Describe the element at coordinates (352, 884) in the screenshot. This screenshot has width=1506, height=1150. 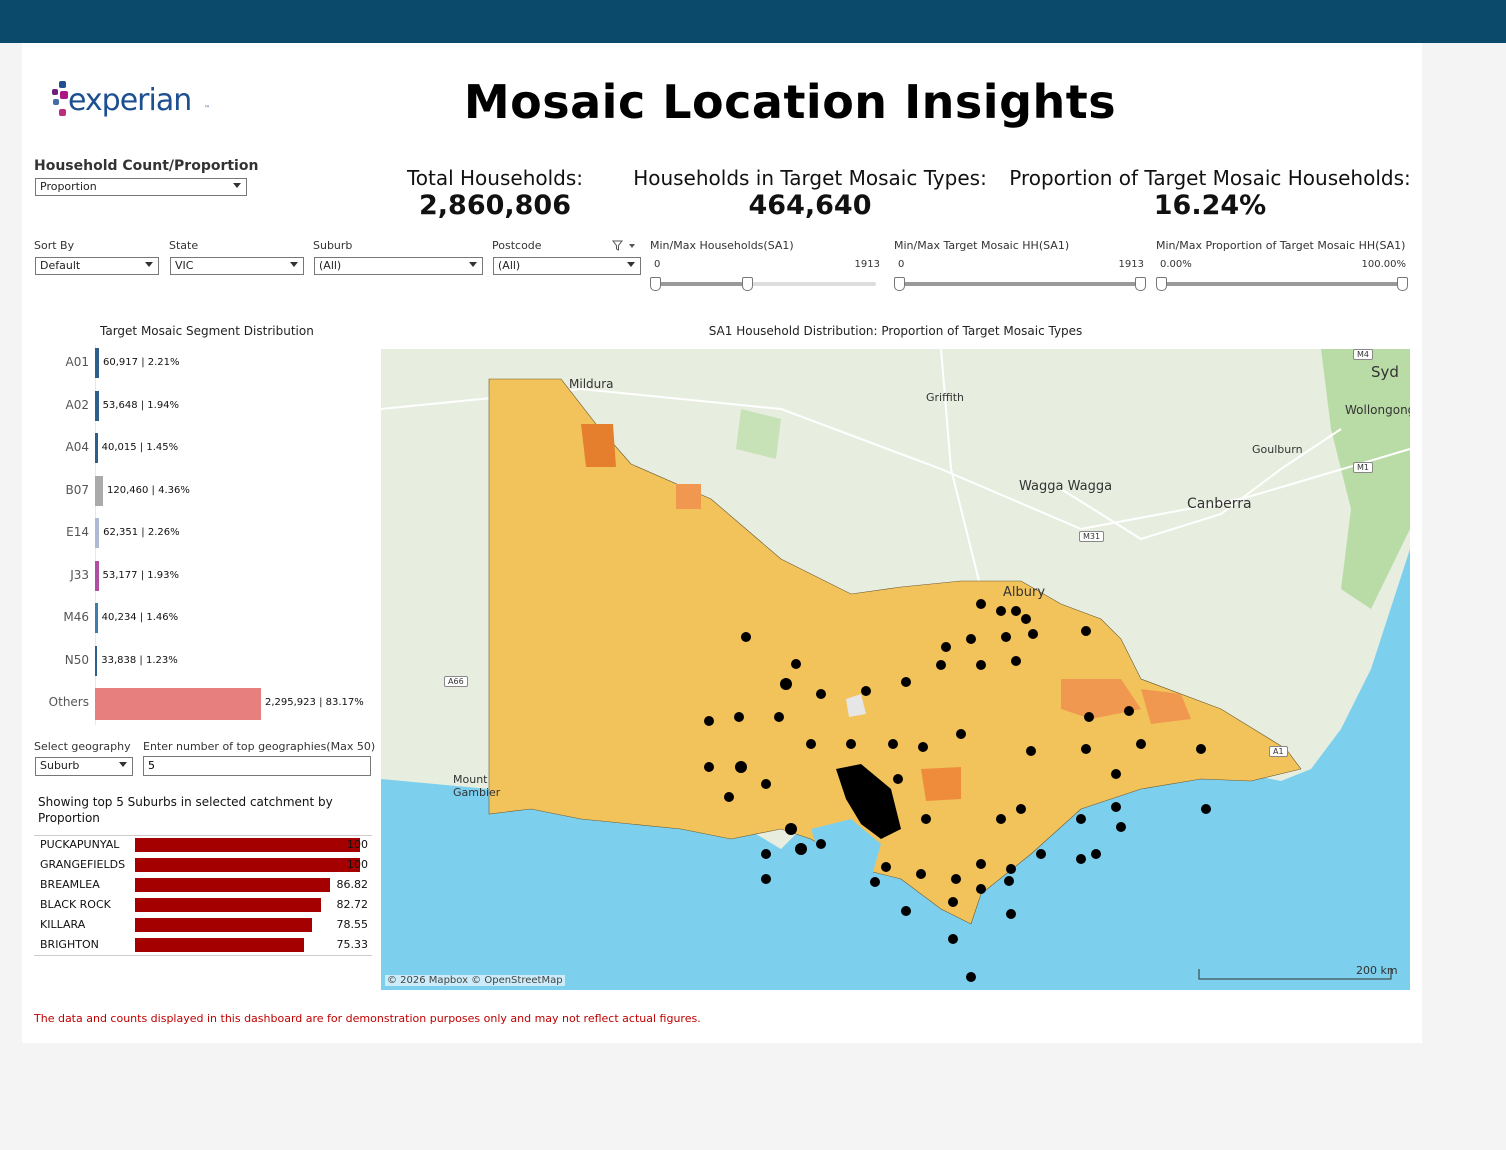
I see `suburb-value: 86.82` at that location.